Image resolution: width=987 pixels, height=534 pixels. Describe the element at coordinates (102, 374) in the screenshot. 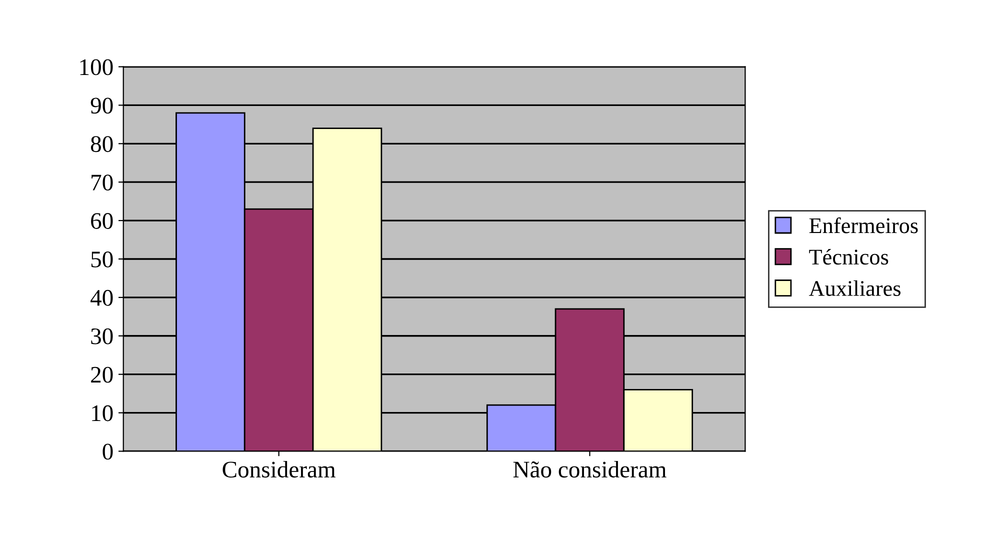

I see `y-tick-label: 20` at that location.